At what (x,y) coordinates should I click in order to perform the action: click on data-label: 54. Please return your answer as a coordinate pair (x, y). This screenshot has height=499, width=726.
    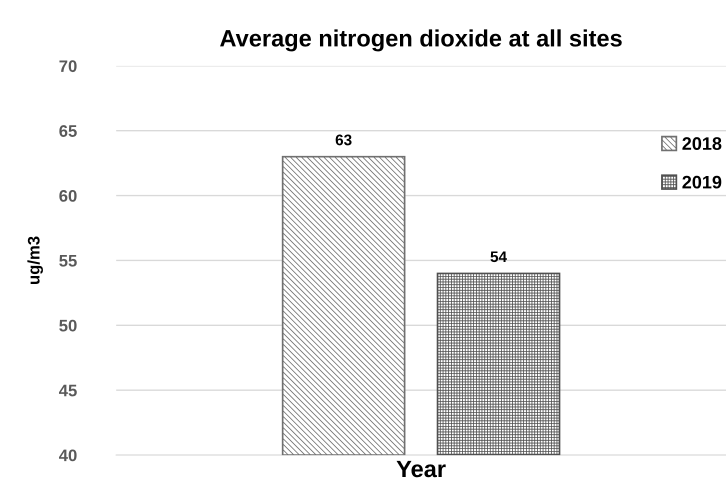
    Looking at the image, I should click on (498, 256).